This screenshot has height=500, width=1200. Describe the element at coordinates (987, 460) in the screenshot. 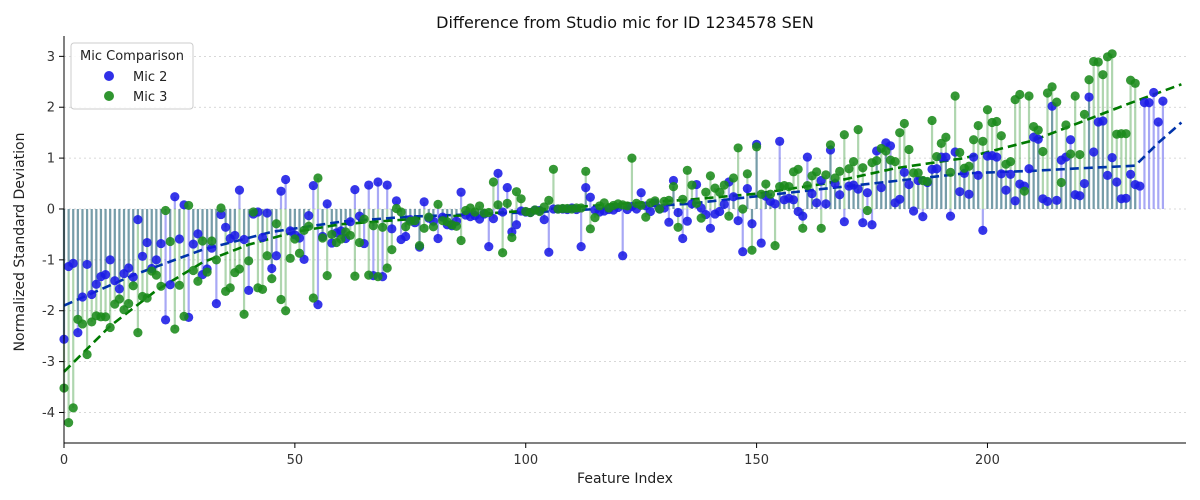

I see `x-tick-label-200: 200` at that location.